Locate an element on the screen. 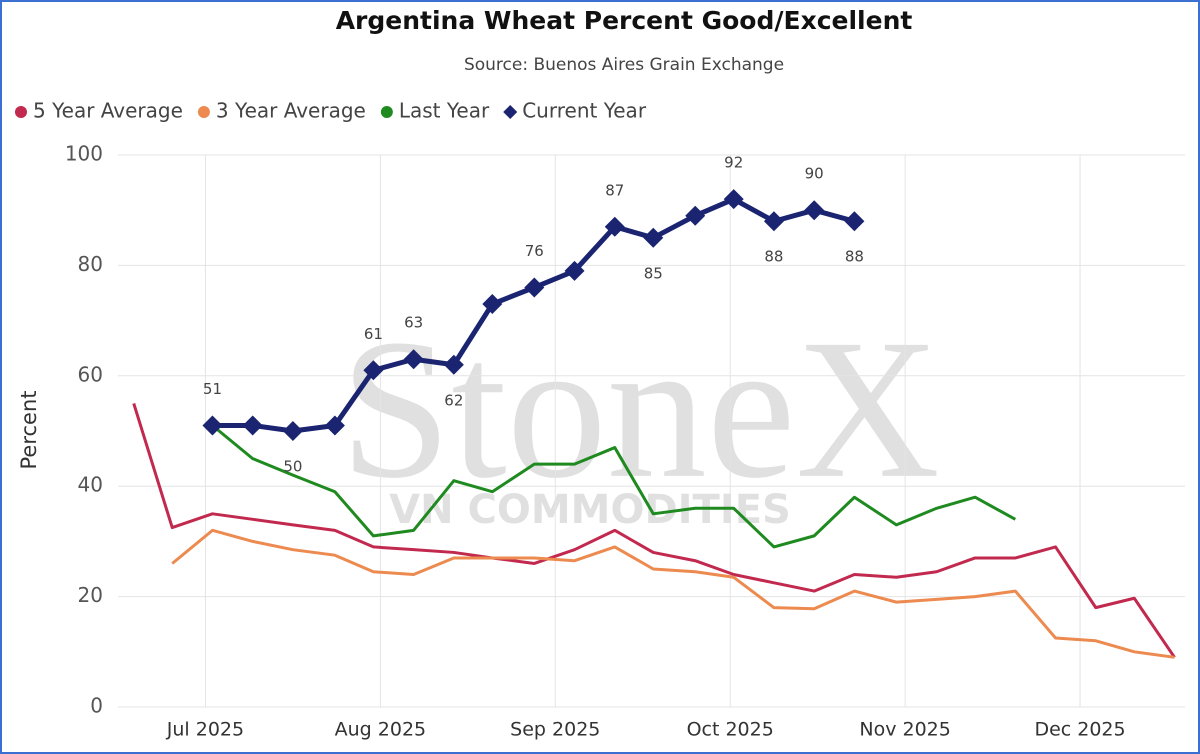 The width and height of the screenshot is (1200, 754). data-label: 61 is located at coordinates (373, 334).